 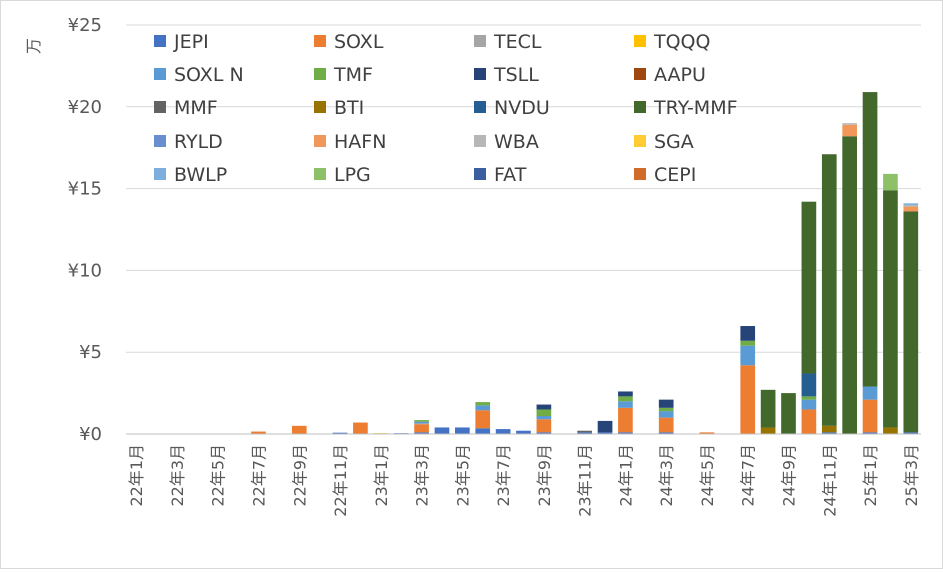 I want to click on y-tick-label: ¥0, so click(x=90, y=434).